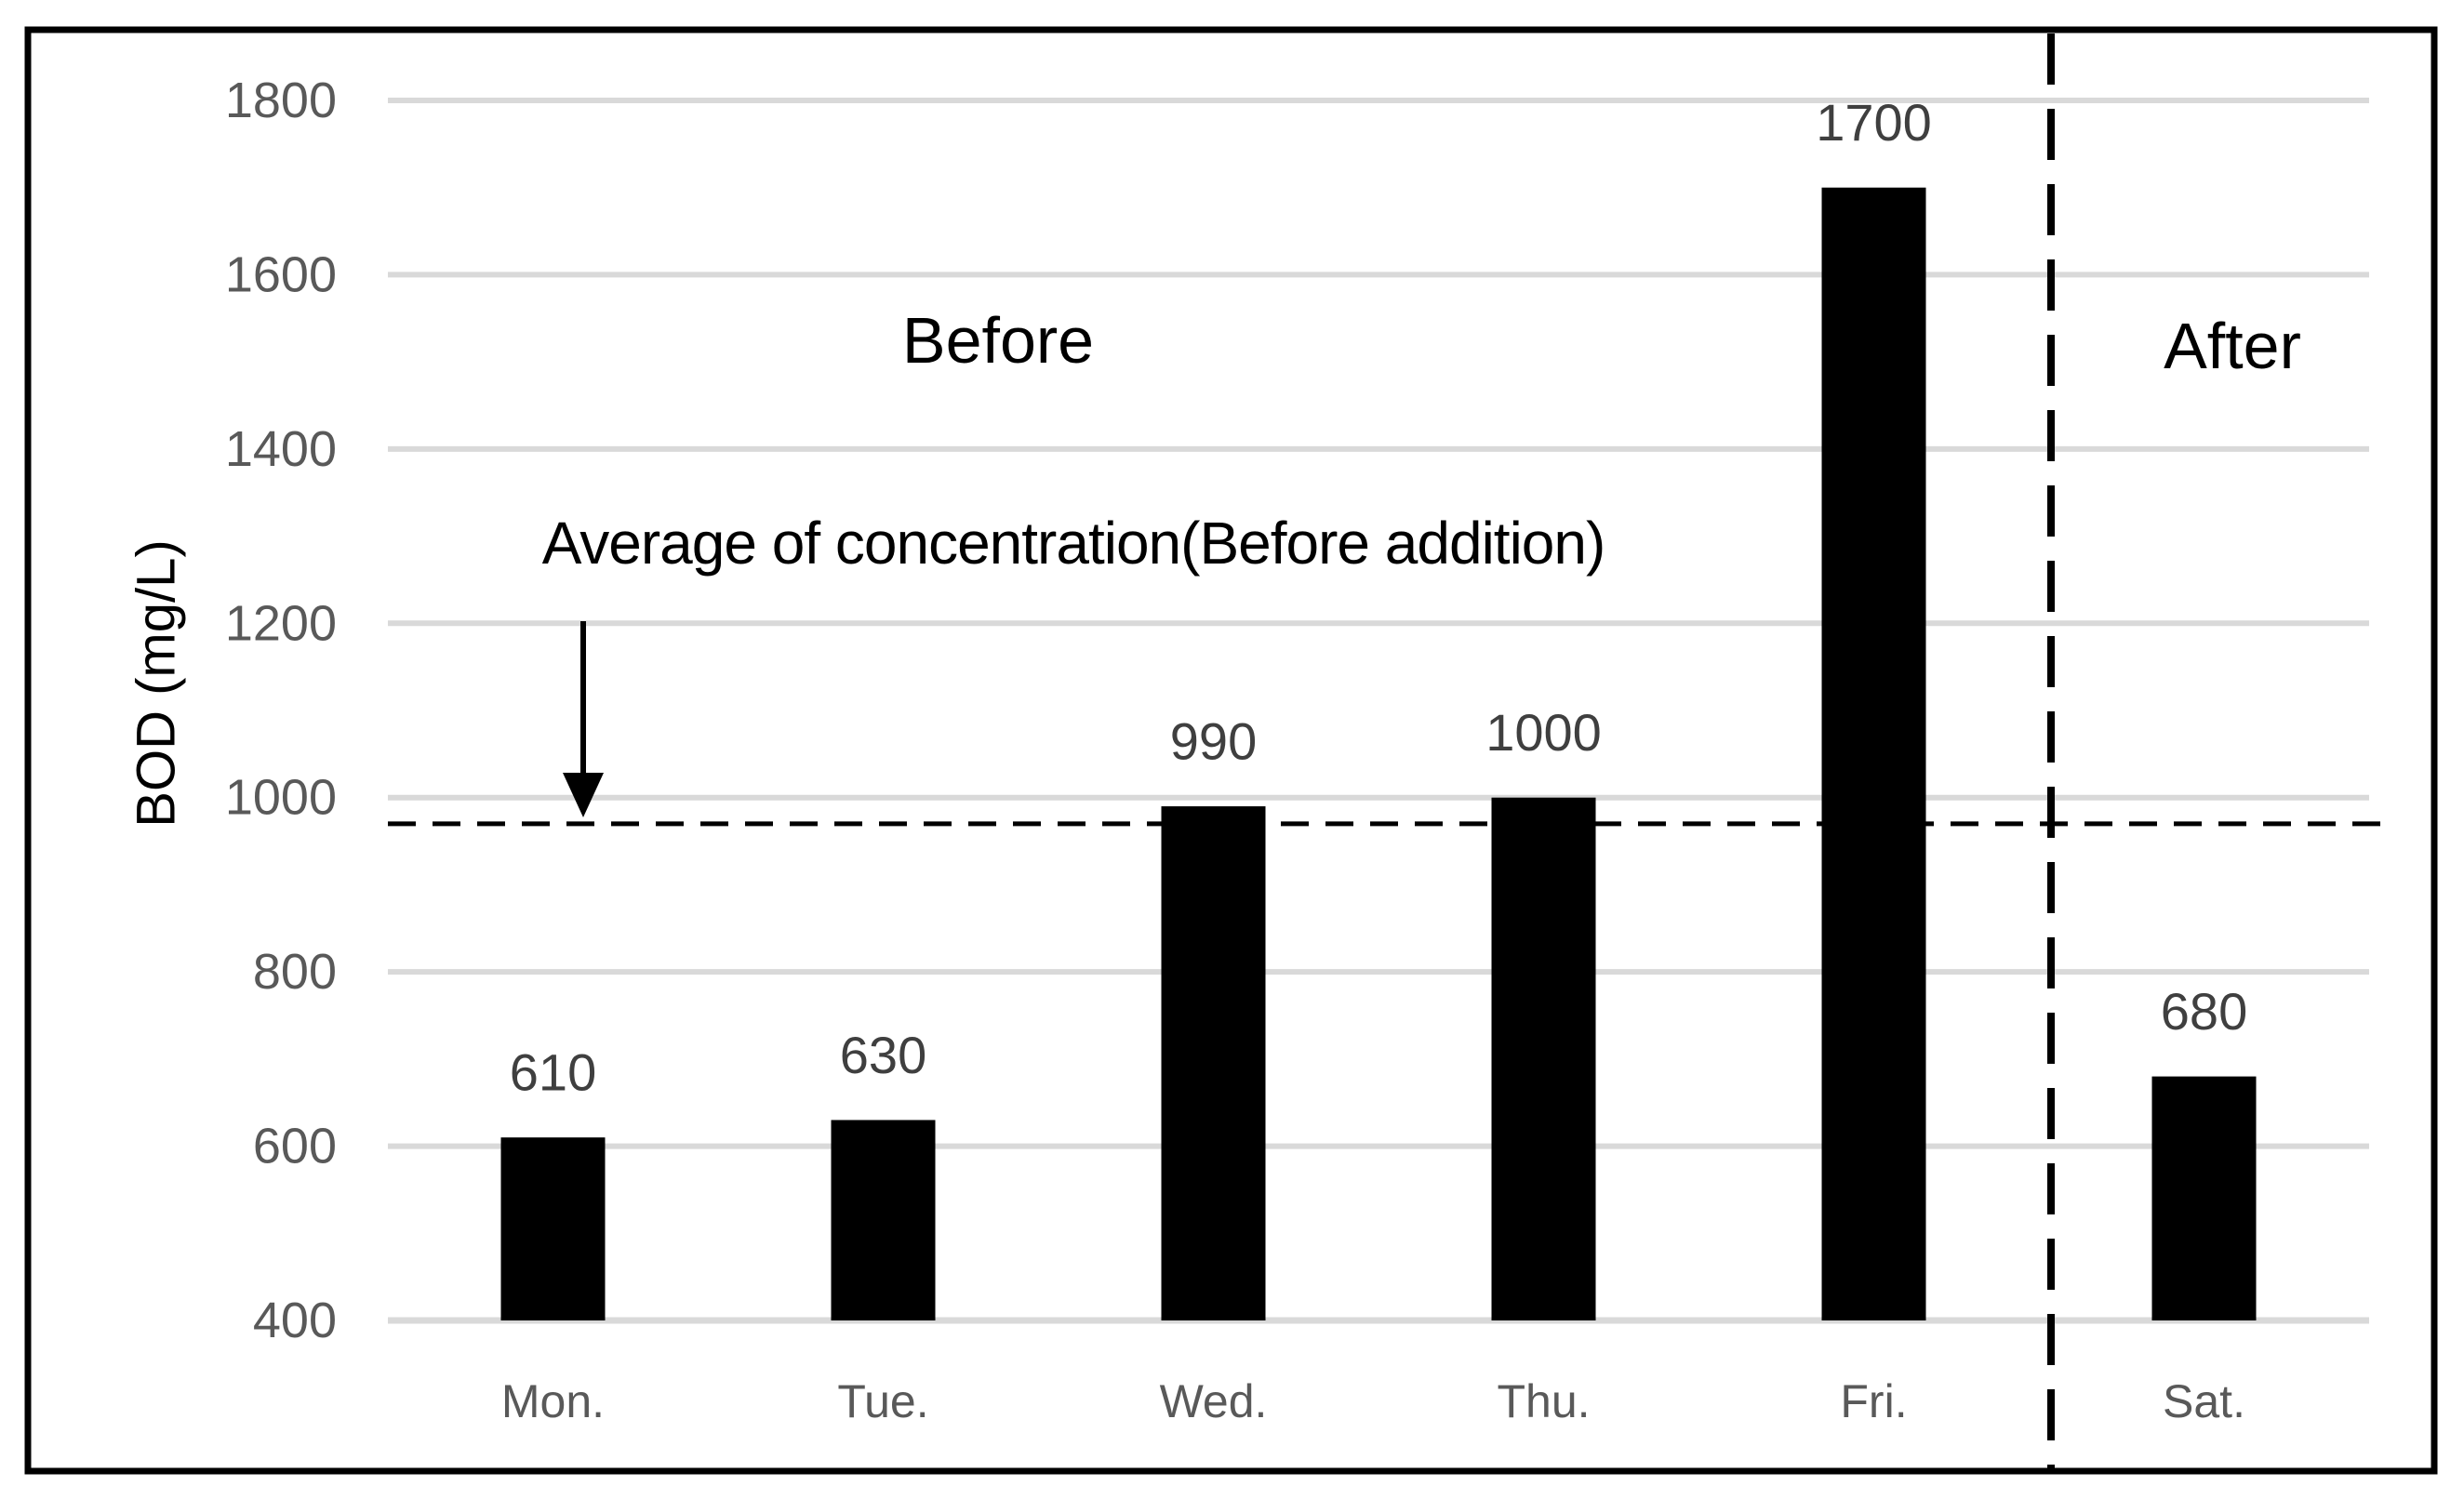 The width and height of the screenshot is (2464, 1499). I want to click on y-tick-label-400: 400, so click(295, 1320).